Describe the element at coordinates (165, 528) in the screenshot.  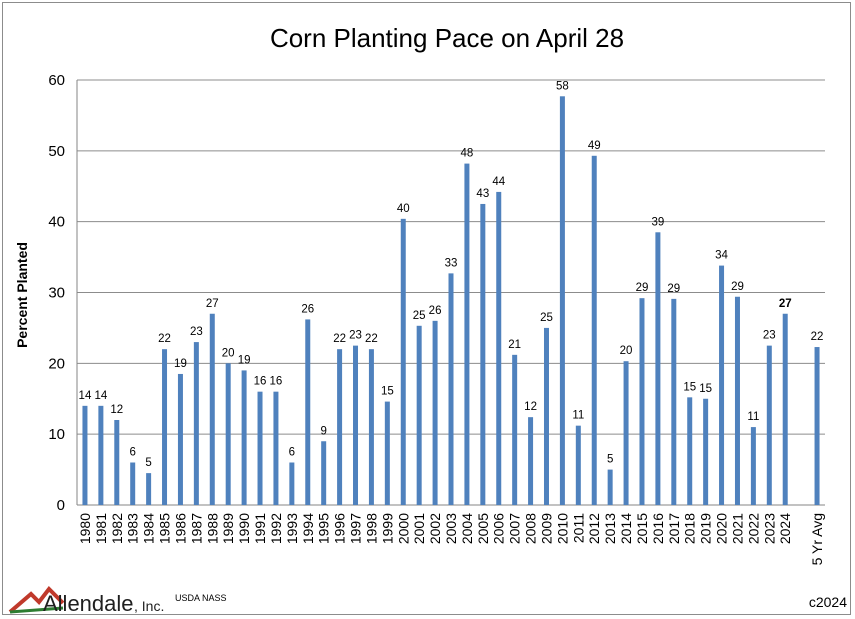
I see `x-tick-label: 1985` at that location.